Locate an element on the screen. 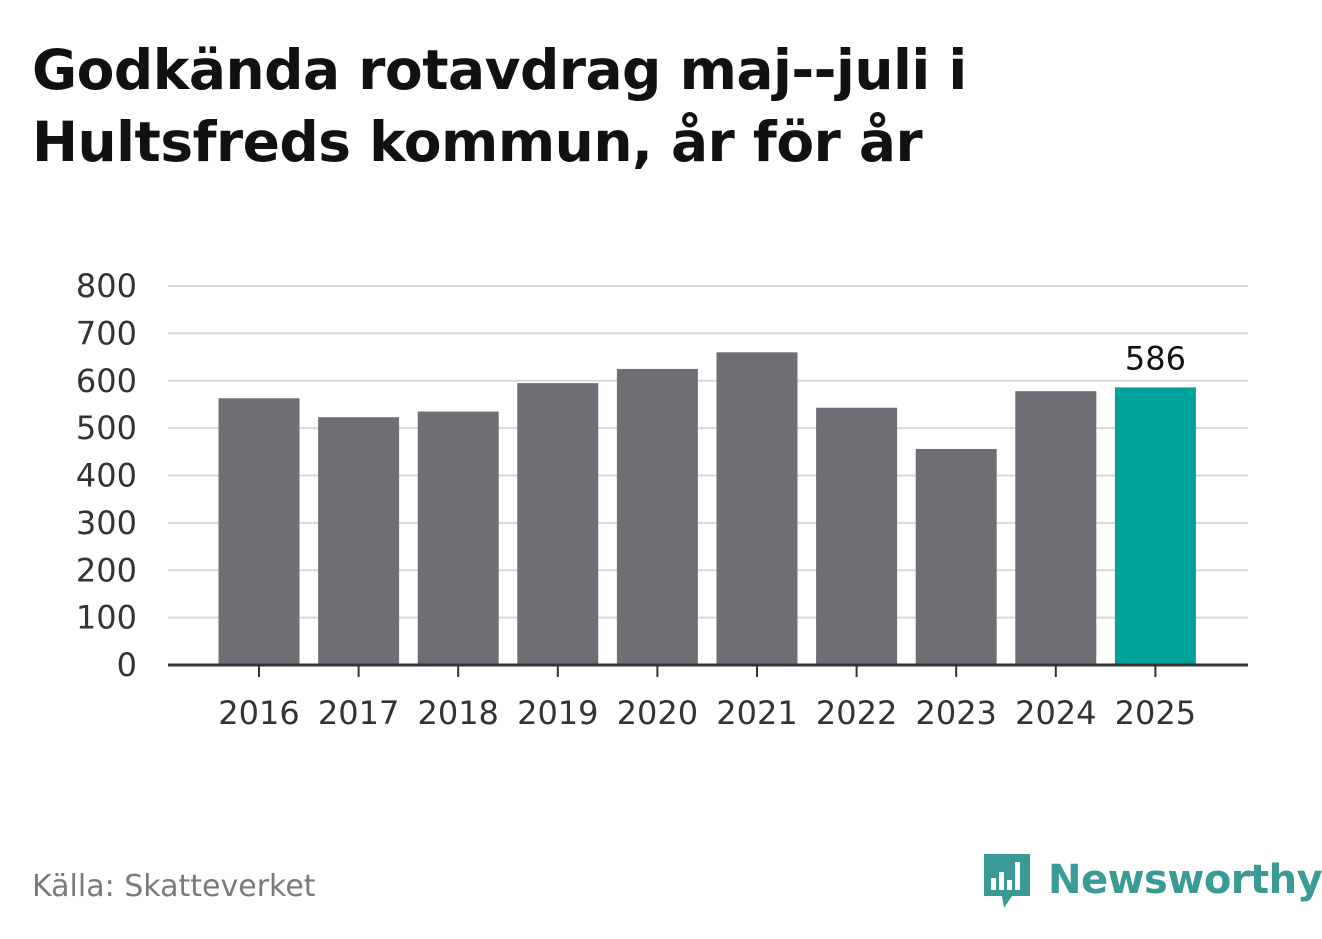 The image size is (1322, 939). y-tick-label: 300 is located at coordinates (106, 523).